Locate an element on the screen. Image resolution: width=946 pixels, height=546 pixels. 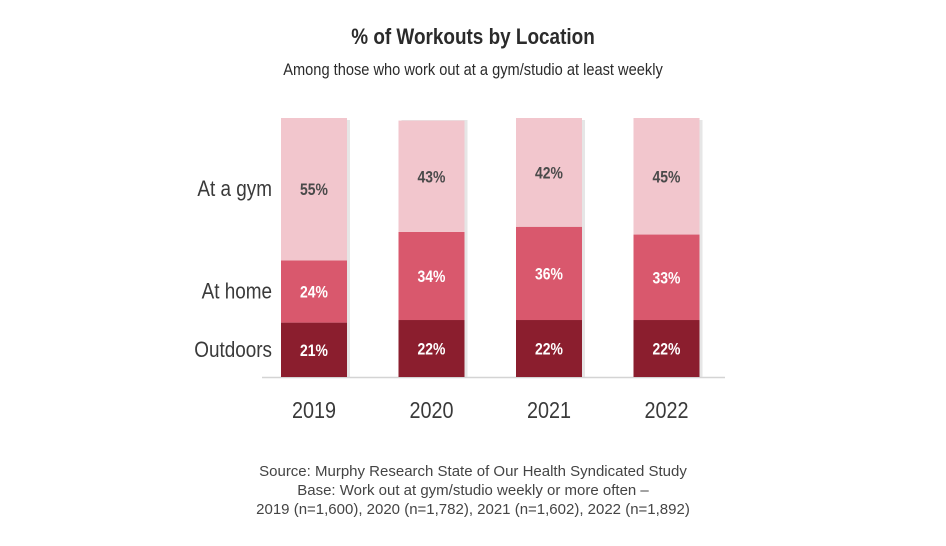
data-label-at-home-2020: 34% is located at coordinates (432, 277).